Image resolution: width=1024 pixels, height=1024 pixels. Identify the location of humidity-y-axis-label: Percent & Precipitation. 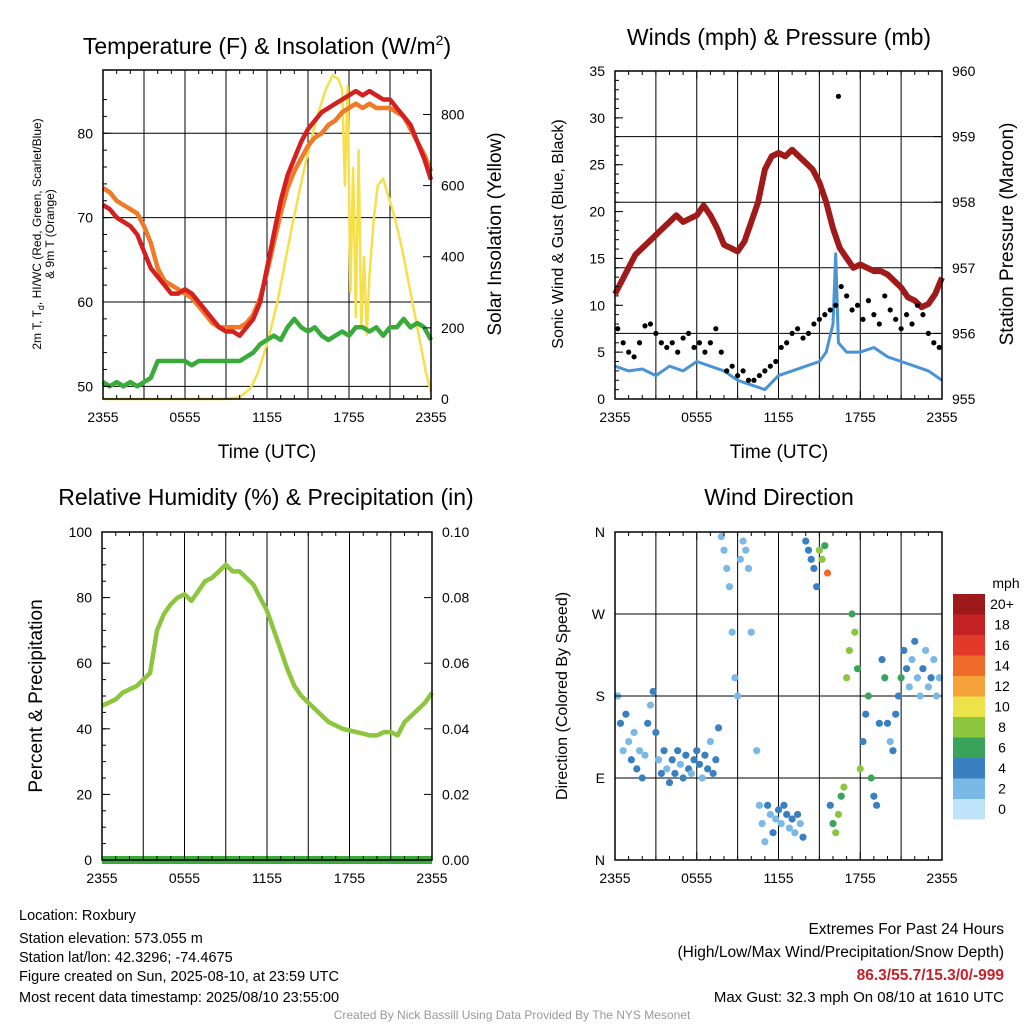
(36, 695).